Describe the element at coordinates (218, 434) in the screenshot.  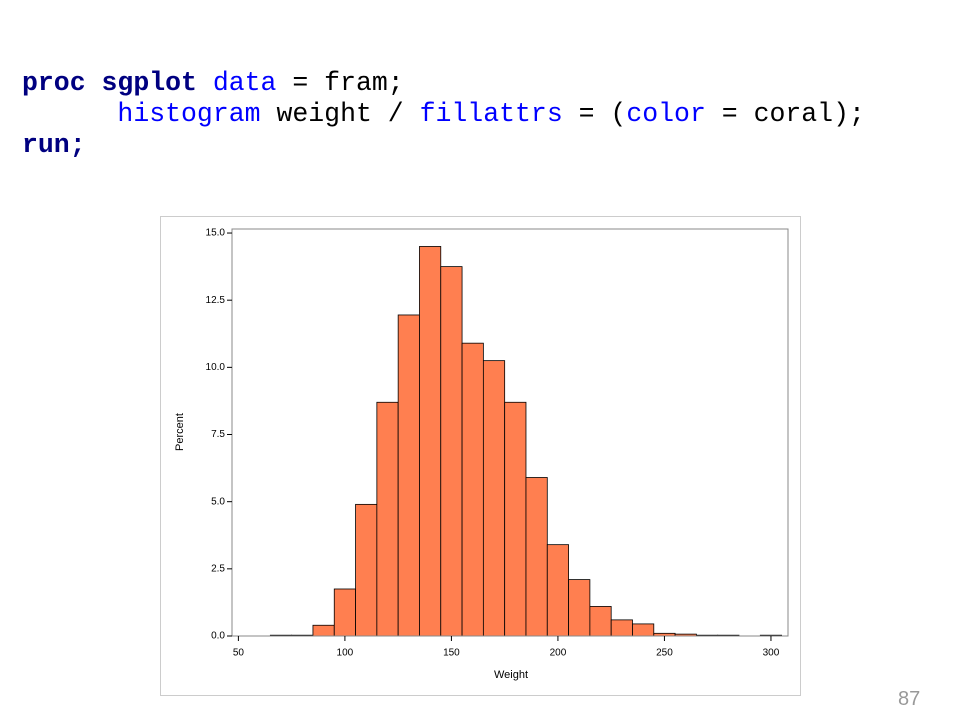
I see `y-tick-label: 7.5` at that location.